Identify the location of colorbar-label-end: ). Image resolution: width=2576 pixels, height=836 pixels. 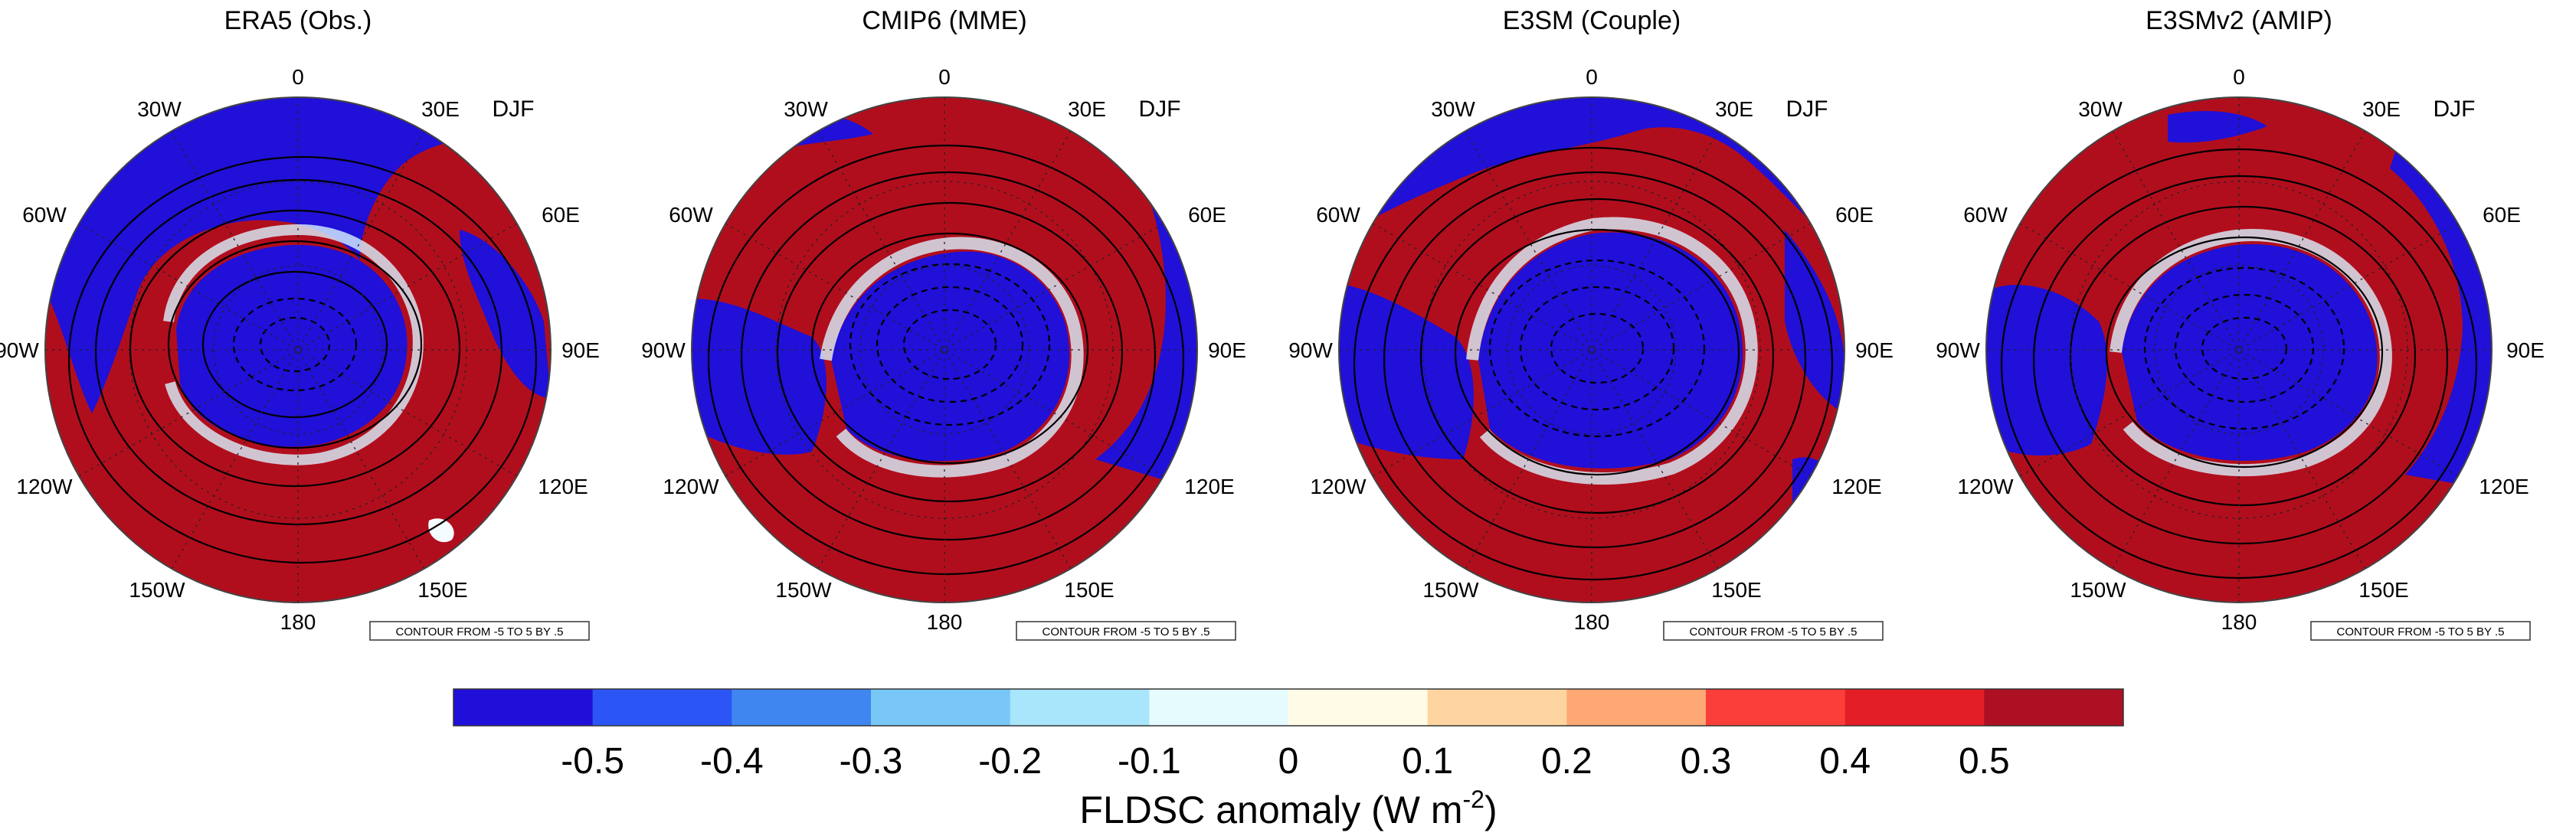
(1490, 810).